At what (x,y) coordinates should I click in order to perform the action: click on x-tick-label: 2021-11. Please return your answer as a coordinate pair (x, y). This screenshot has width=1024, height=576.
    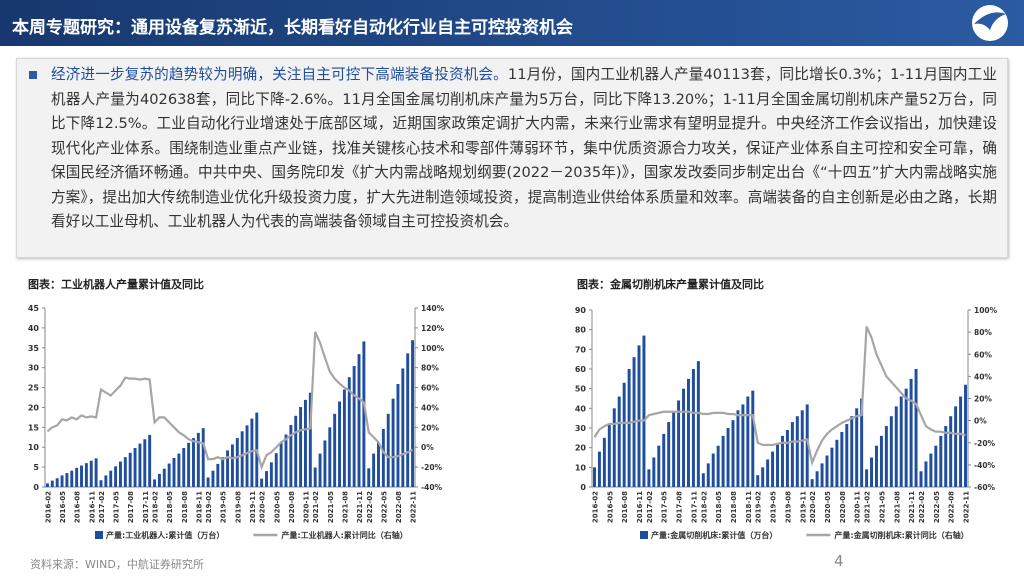
    Looking at the image, I should click on (912, 507).